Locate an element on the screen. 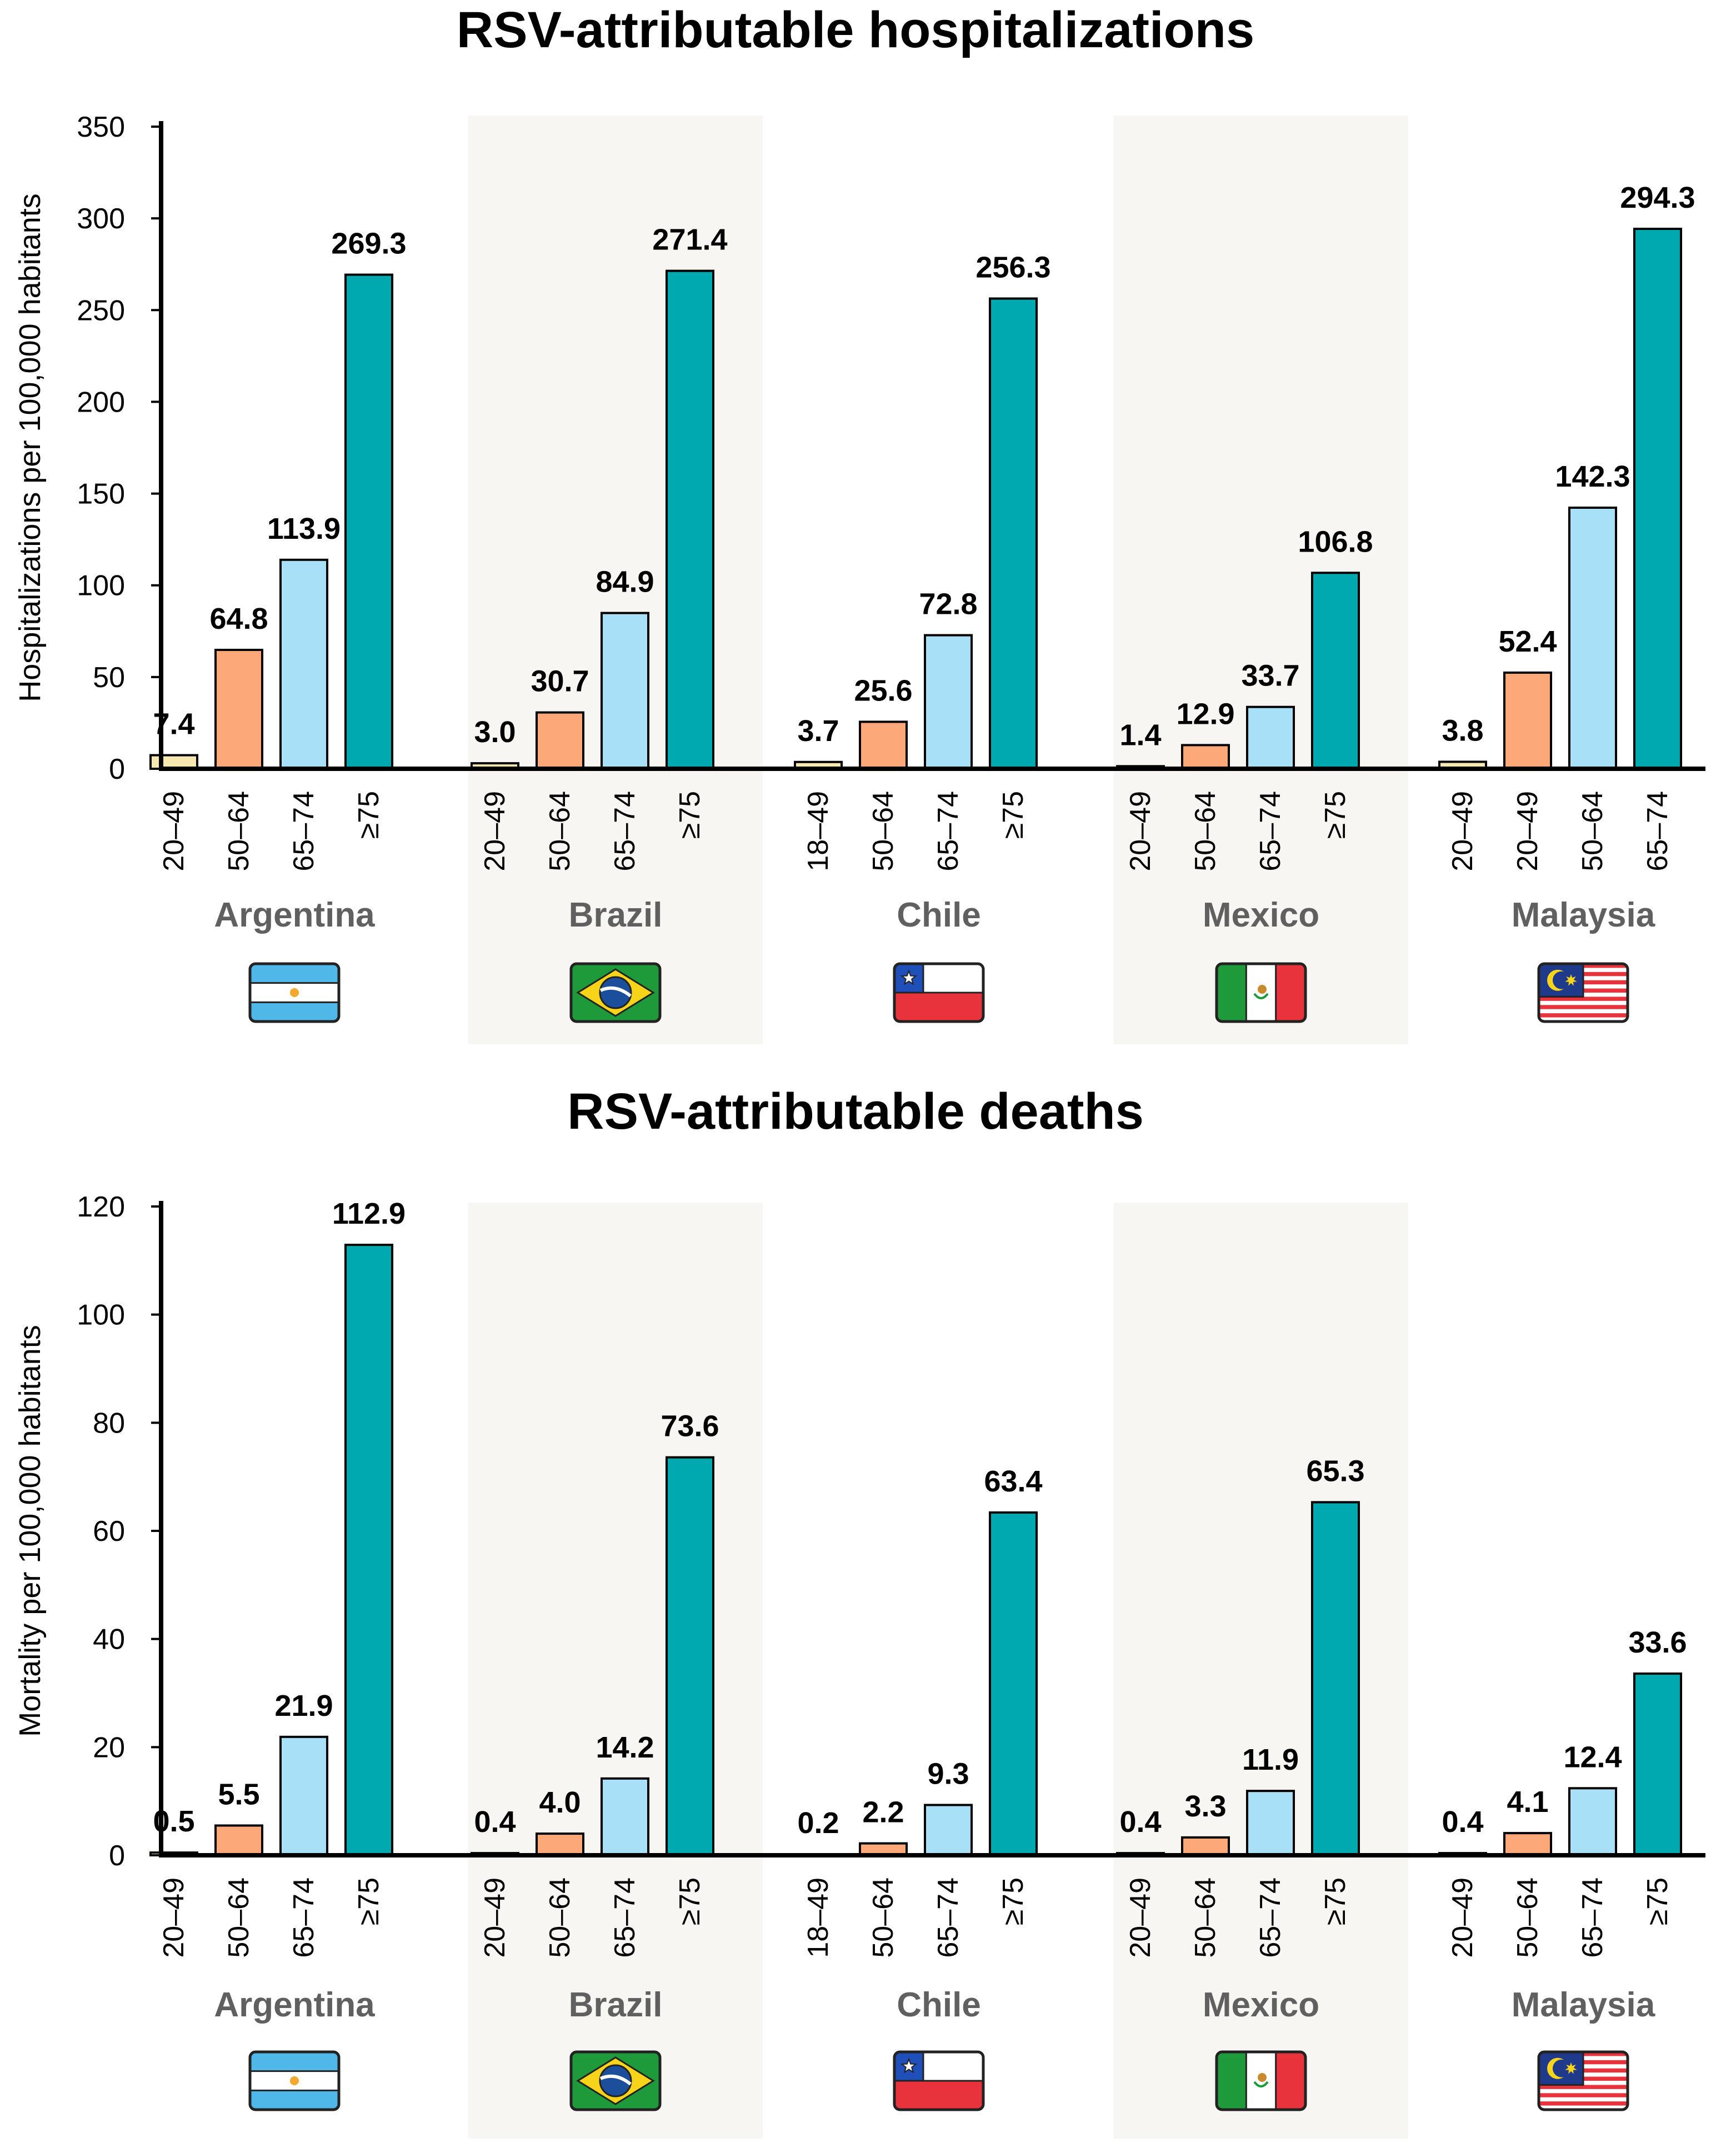  globe-icon is located at coordinates (615, 993).